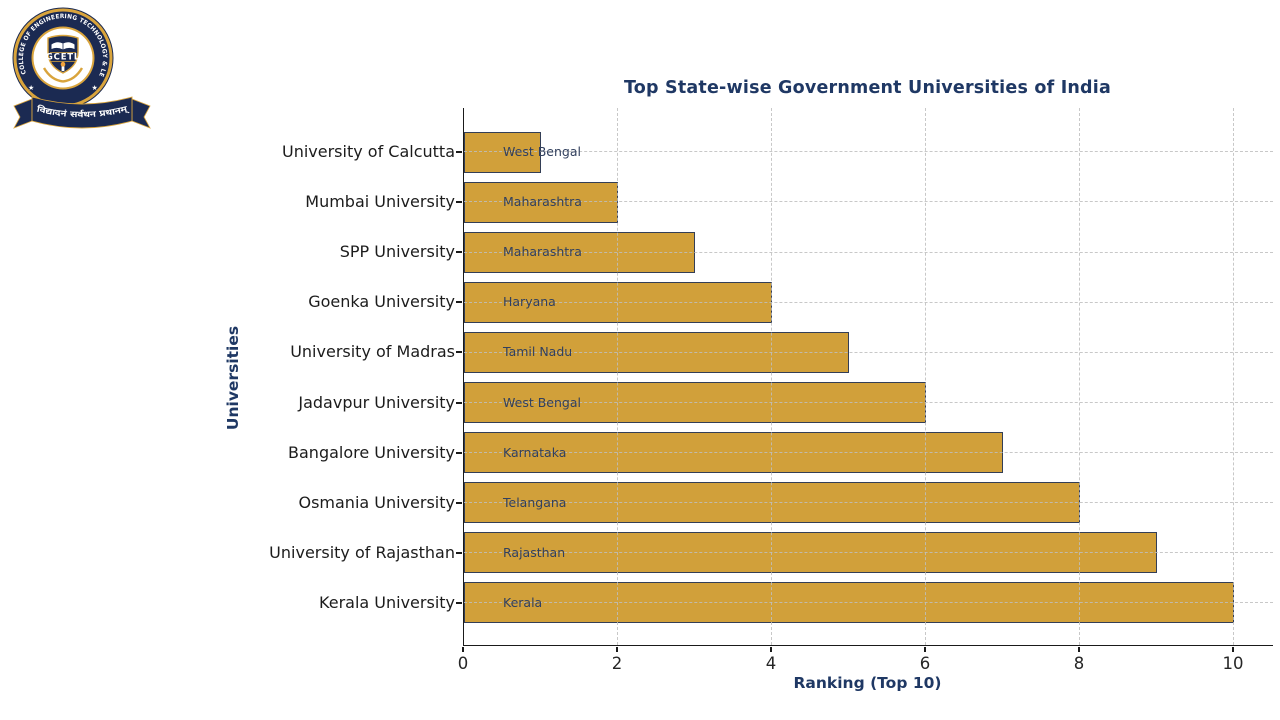 This screenshot has height=720, width=1280. What do you see at coordinates (529, 302) in the screenshot?
I see `bar-state-label: Haryana` at bounding box center [529, 302].